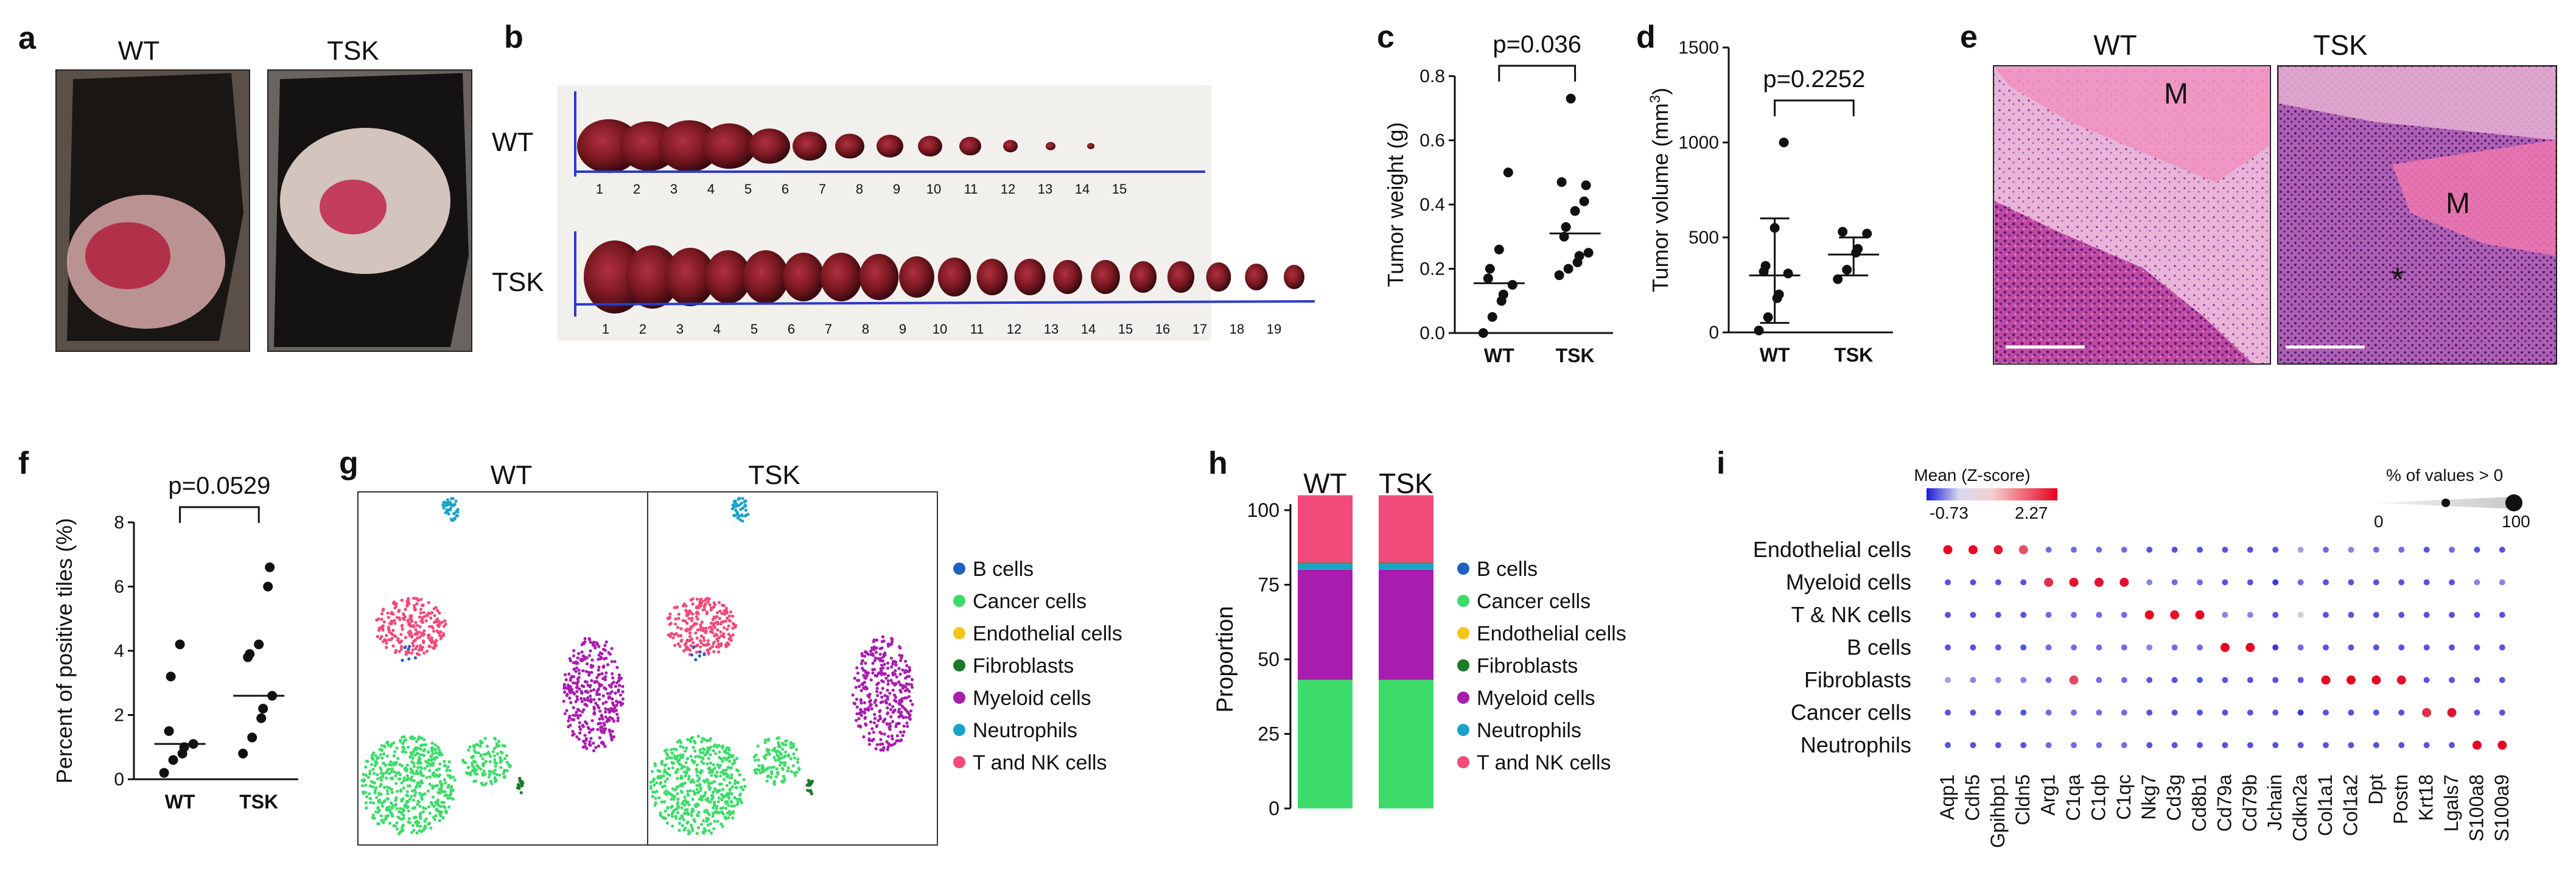  What do you see at coordinates (934, 189) in the screenshot?
I see `ruler-tick-wt: 10` at bounding box center [934, 189].